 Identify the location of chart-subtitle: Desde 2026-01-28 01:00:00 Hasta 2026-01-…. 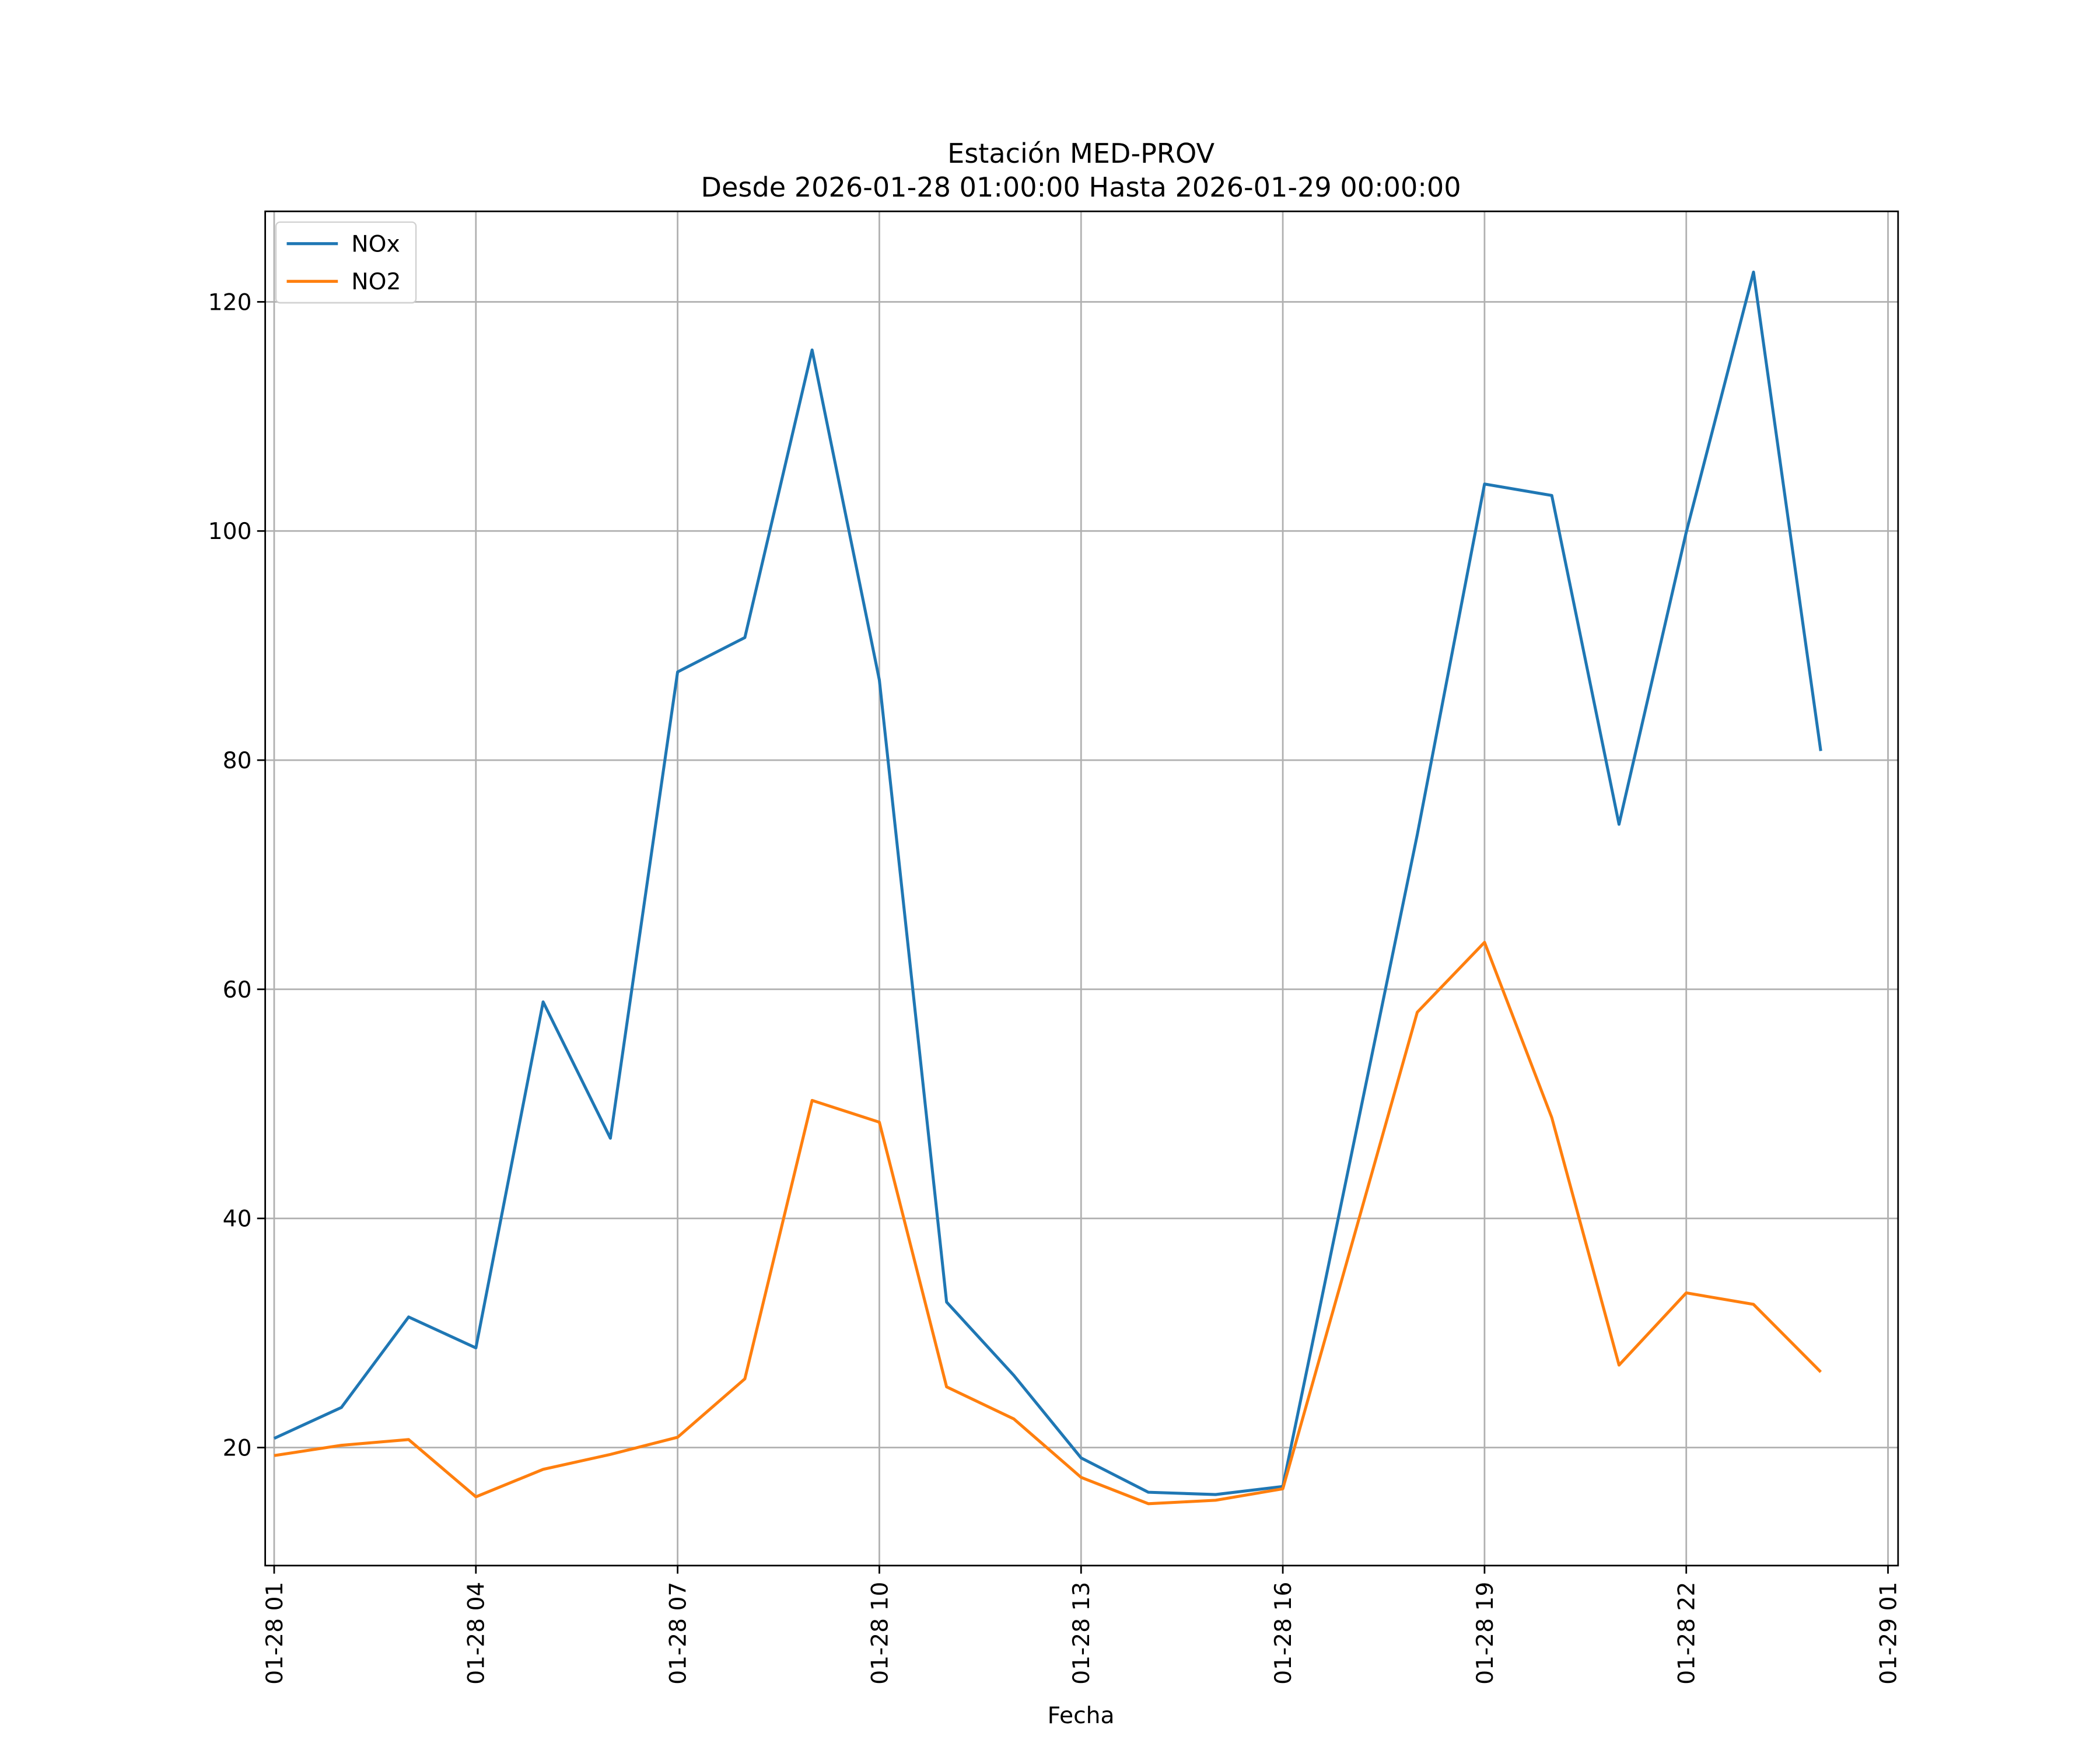
(1081, 187).